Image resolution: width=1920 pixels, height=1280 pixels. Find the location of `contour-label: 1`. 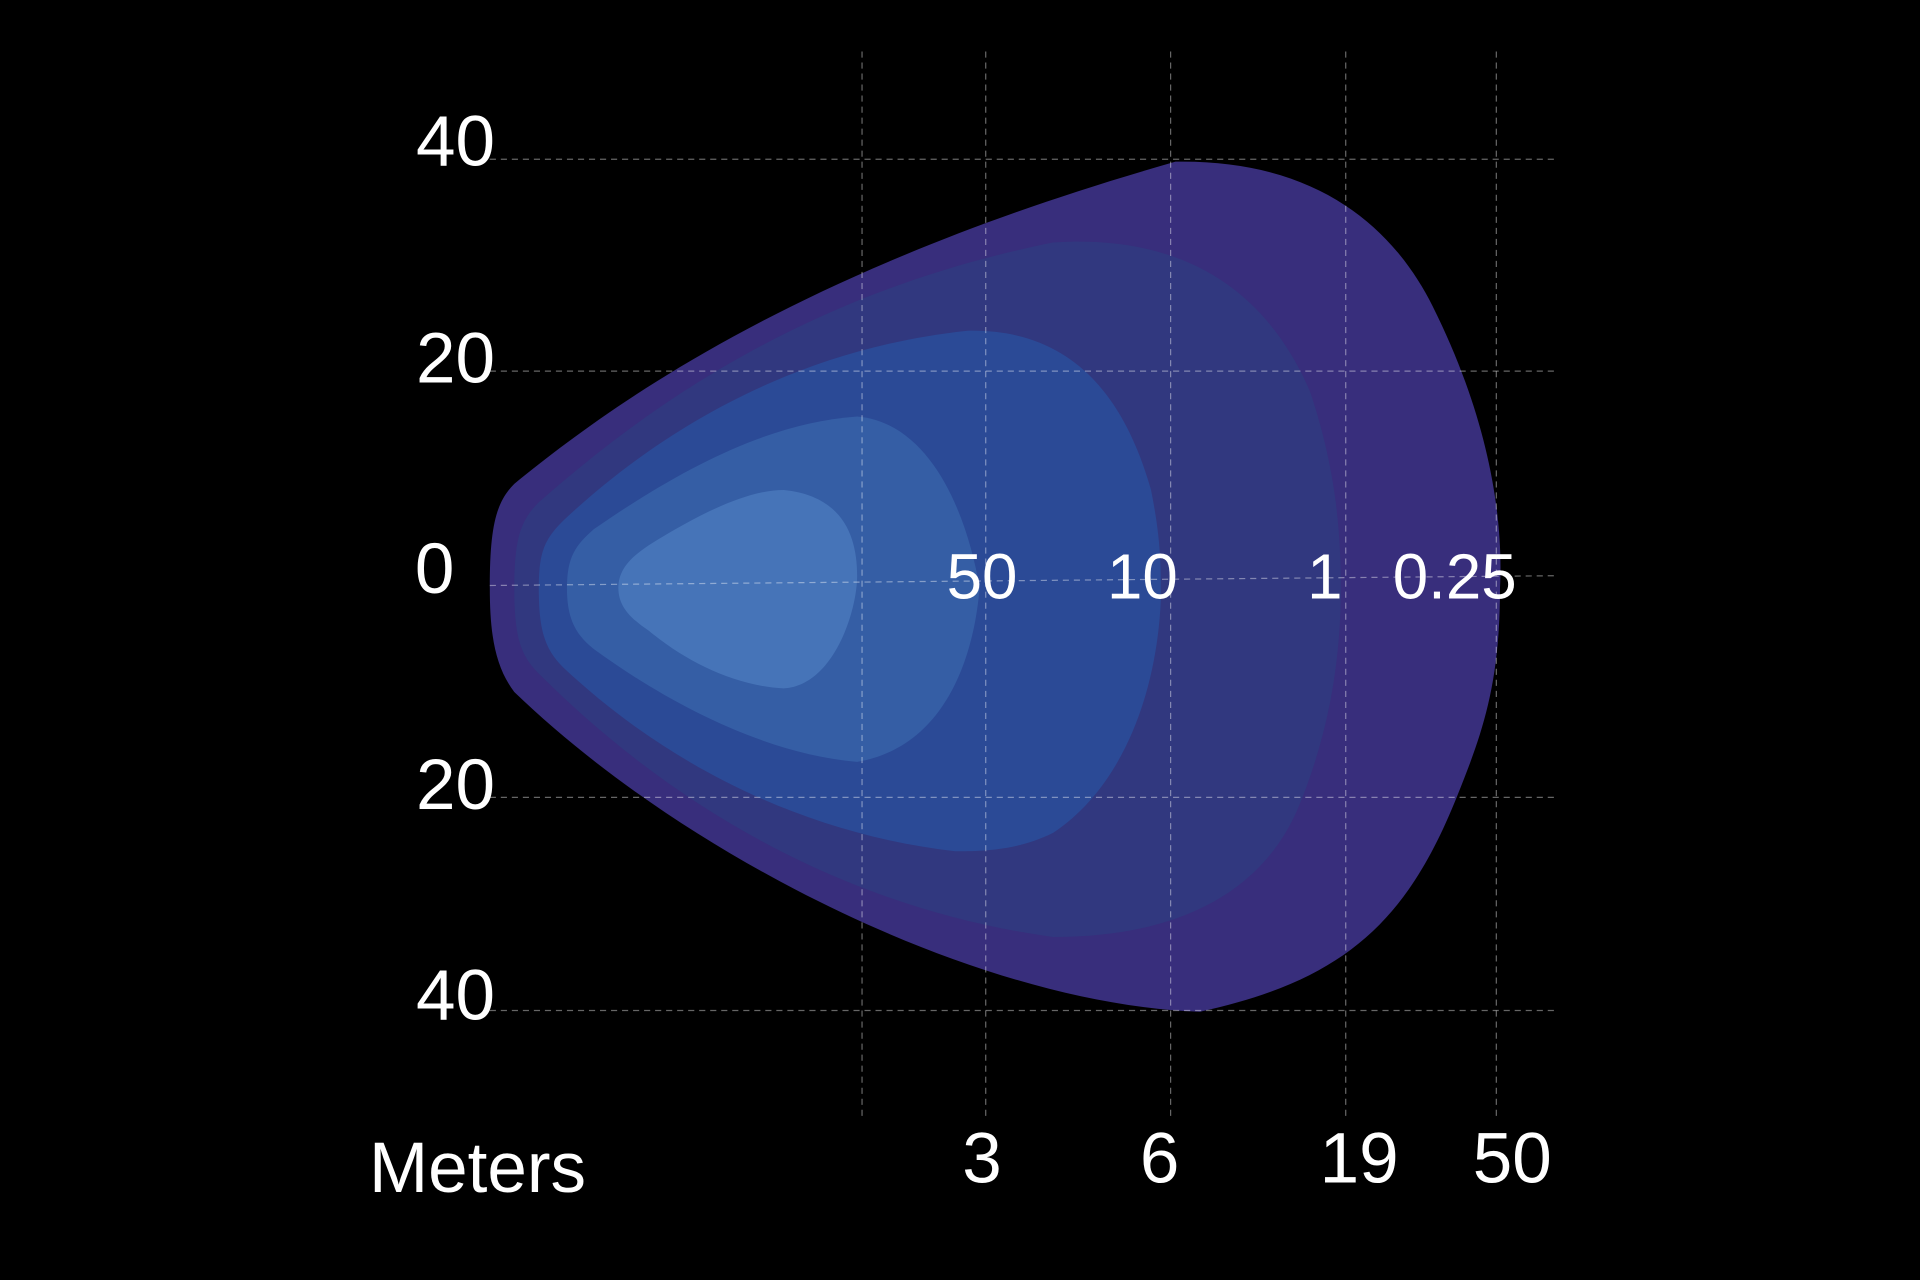

contour-label: 1 is located at coordinates (1324, 577).